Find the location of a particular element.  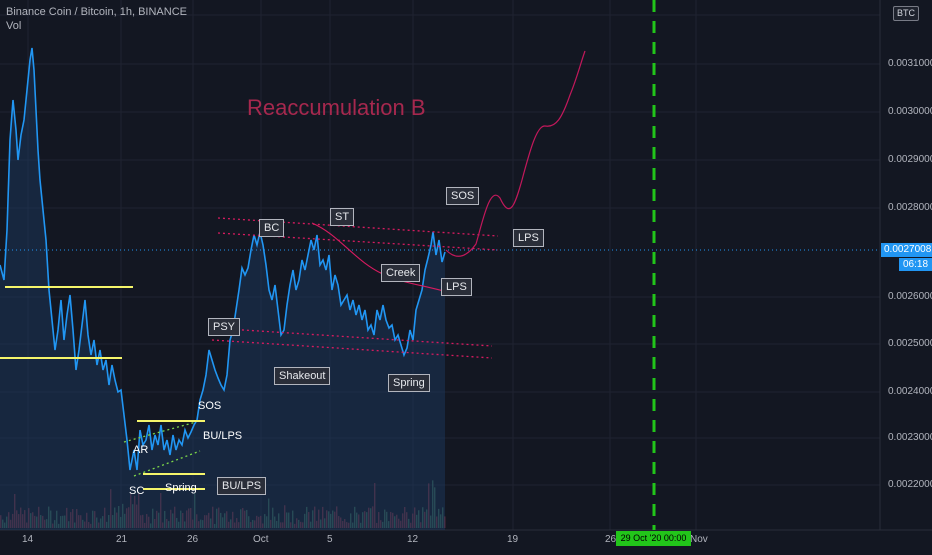

annotation-sc: SC is located at coordinates (137, 491).